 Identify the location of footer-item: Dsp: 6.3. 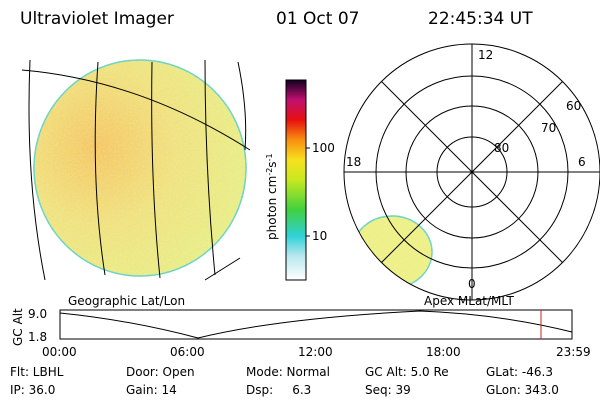
(278, 390).